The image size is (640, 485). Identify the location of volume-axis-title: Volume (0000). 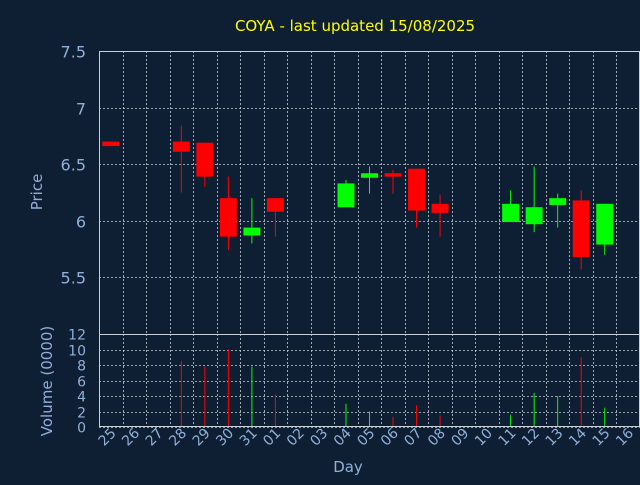
(47, 381).